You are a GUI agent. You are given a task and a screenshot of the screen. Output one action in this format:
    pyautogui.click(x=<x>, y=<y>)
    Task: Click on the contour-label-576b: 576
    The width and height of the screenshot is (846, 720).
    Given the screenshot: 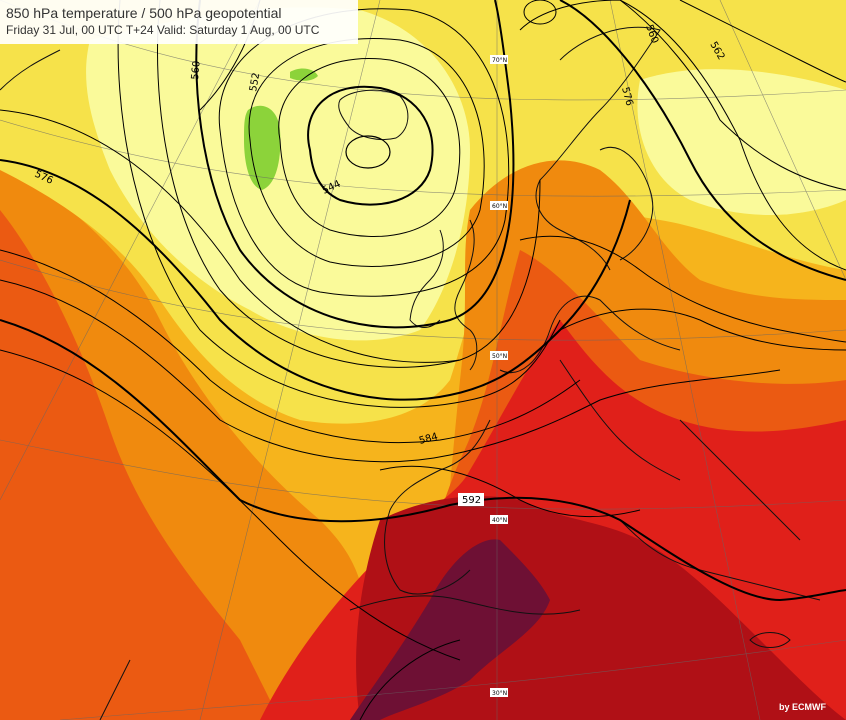 What is the action you would take?
    pyautogui.click(x=627, y=96)
    